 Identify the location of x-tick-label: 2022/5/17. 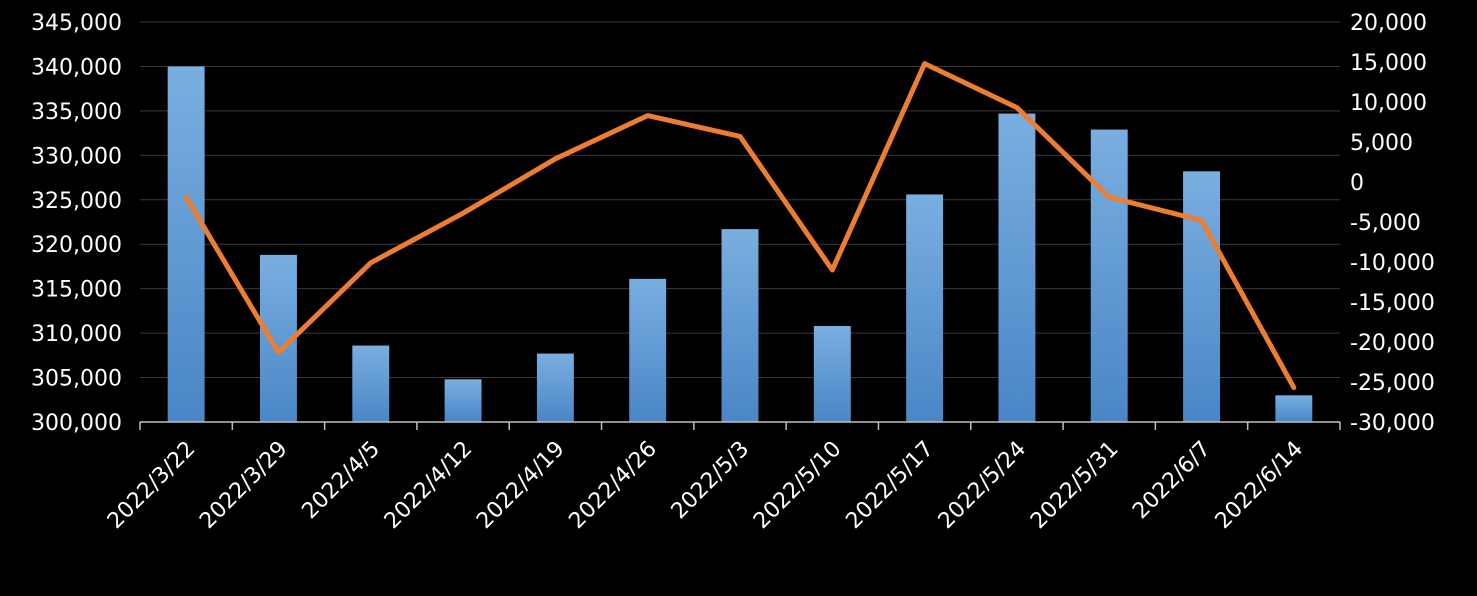
(889, 485).